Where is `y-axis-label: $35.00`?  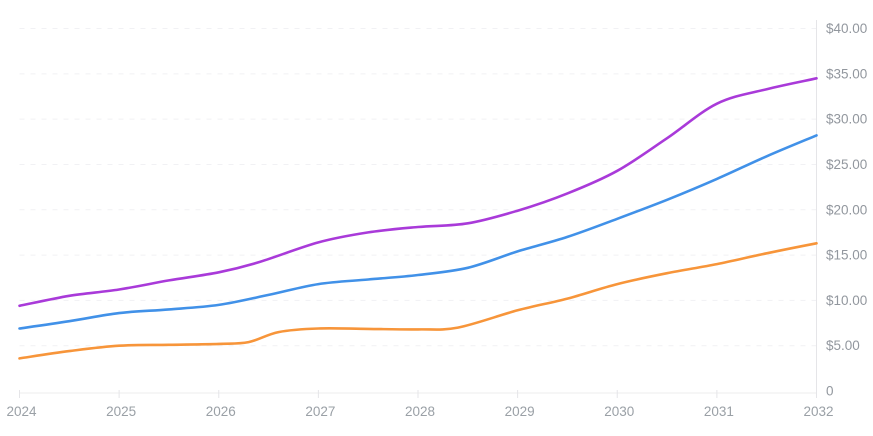
y-axis-label: $35.00 is located at coordinates (846, 73).